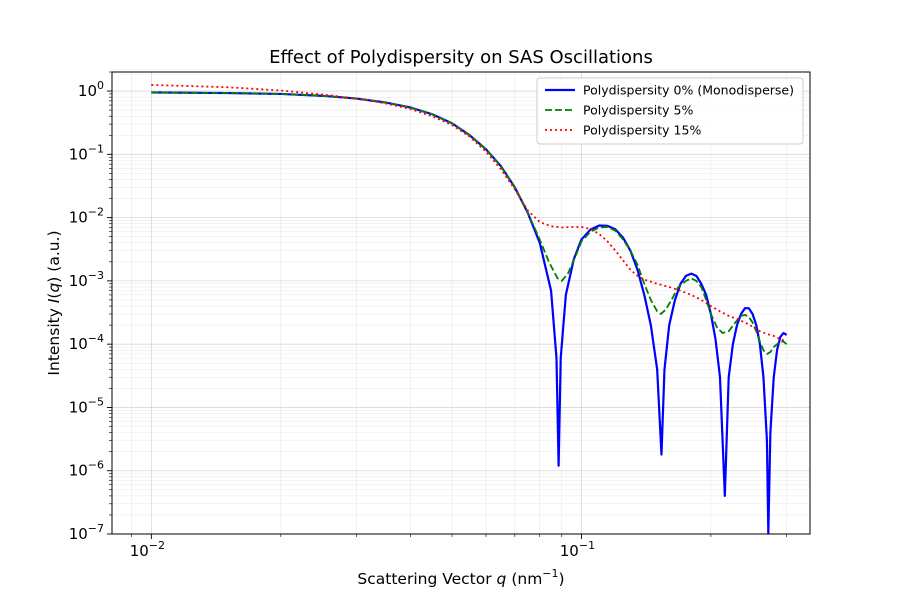 The width and height of the screenshot is (900, 600). I want to click on legend-label-0: Polydispersity 0% (Monodisperse), so click(688, 90).